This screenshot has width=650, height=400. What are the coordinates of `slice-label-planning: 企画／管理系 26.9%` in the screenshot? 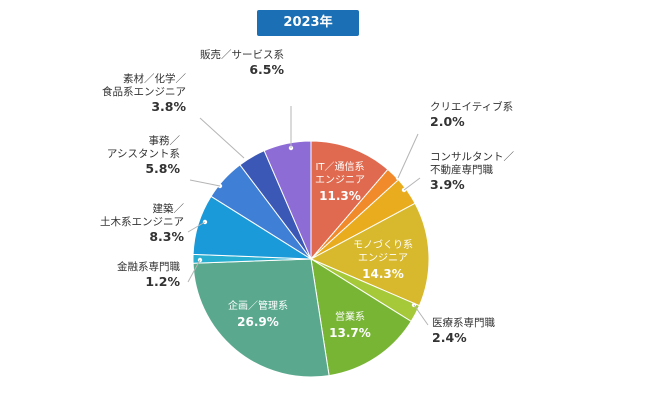 It's located at (258, 314).